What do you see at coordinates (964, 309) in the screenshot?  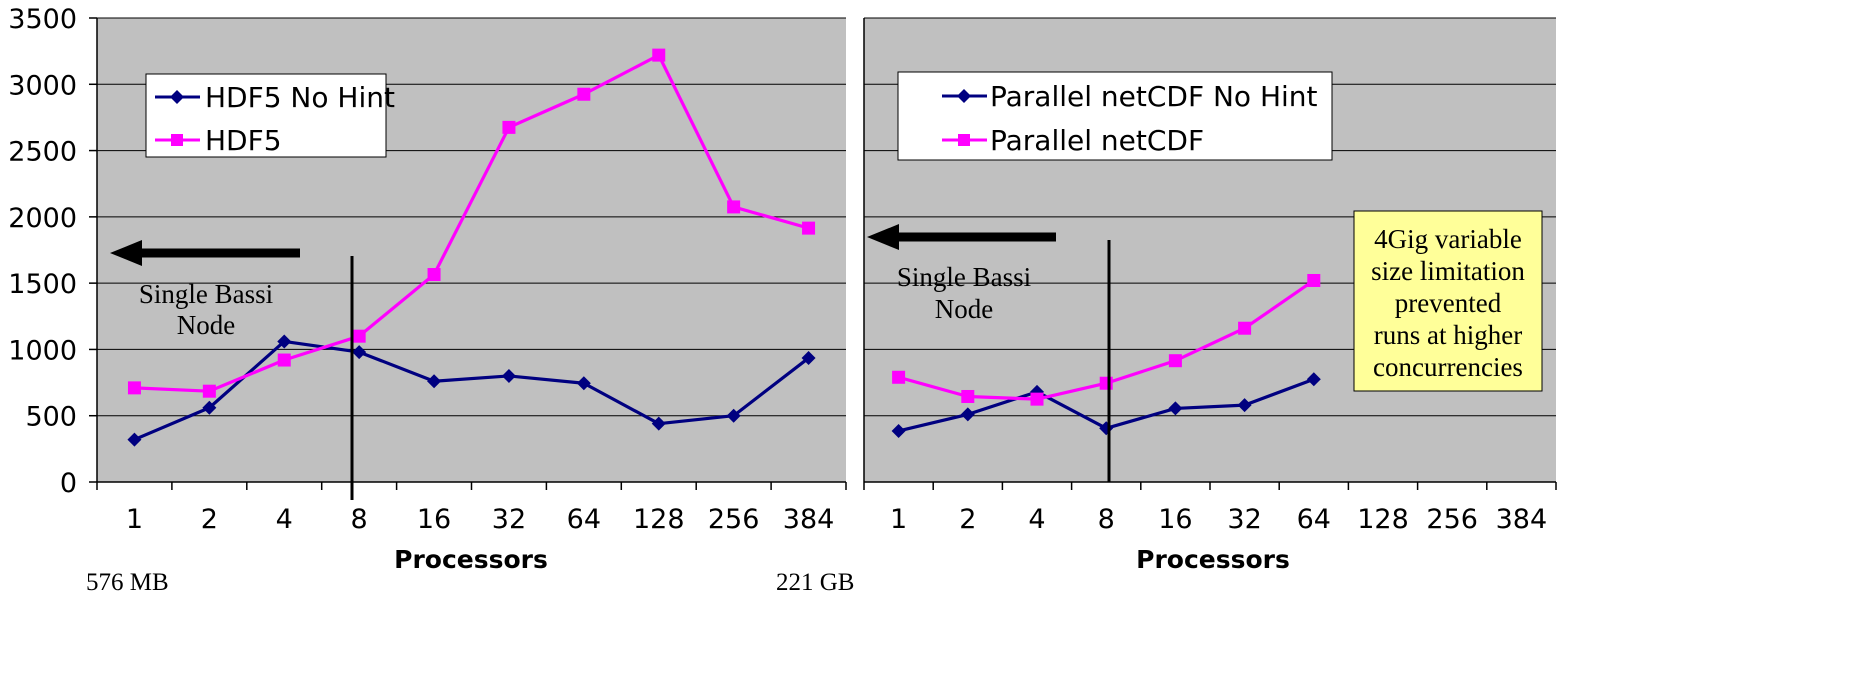 I see `single-node-label-right-line2: Node` at bounding box center [964, 309].